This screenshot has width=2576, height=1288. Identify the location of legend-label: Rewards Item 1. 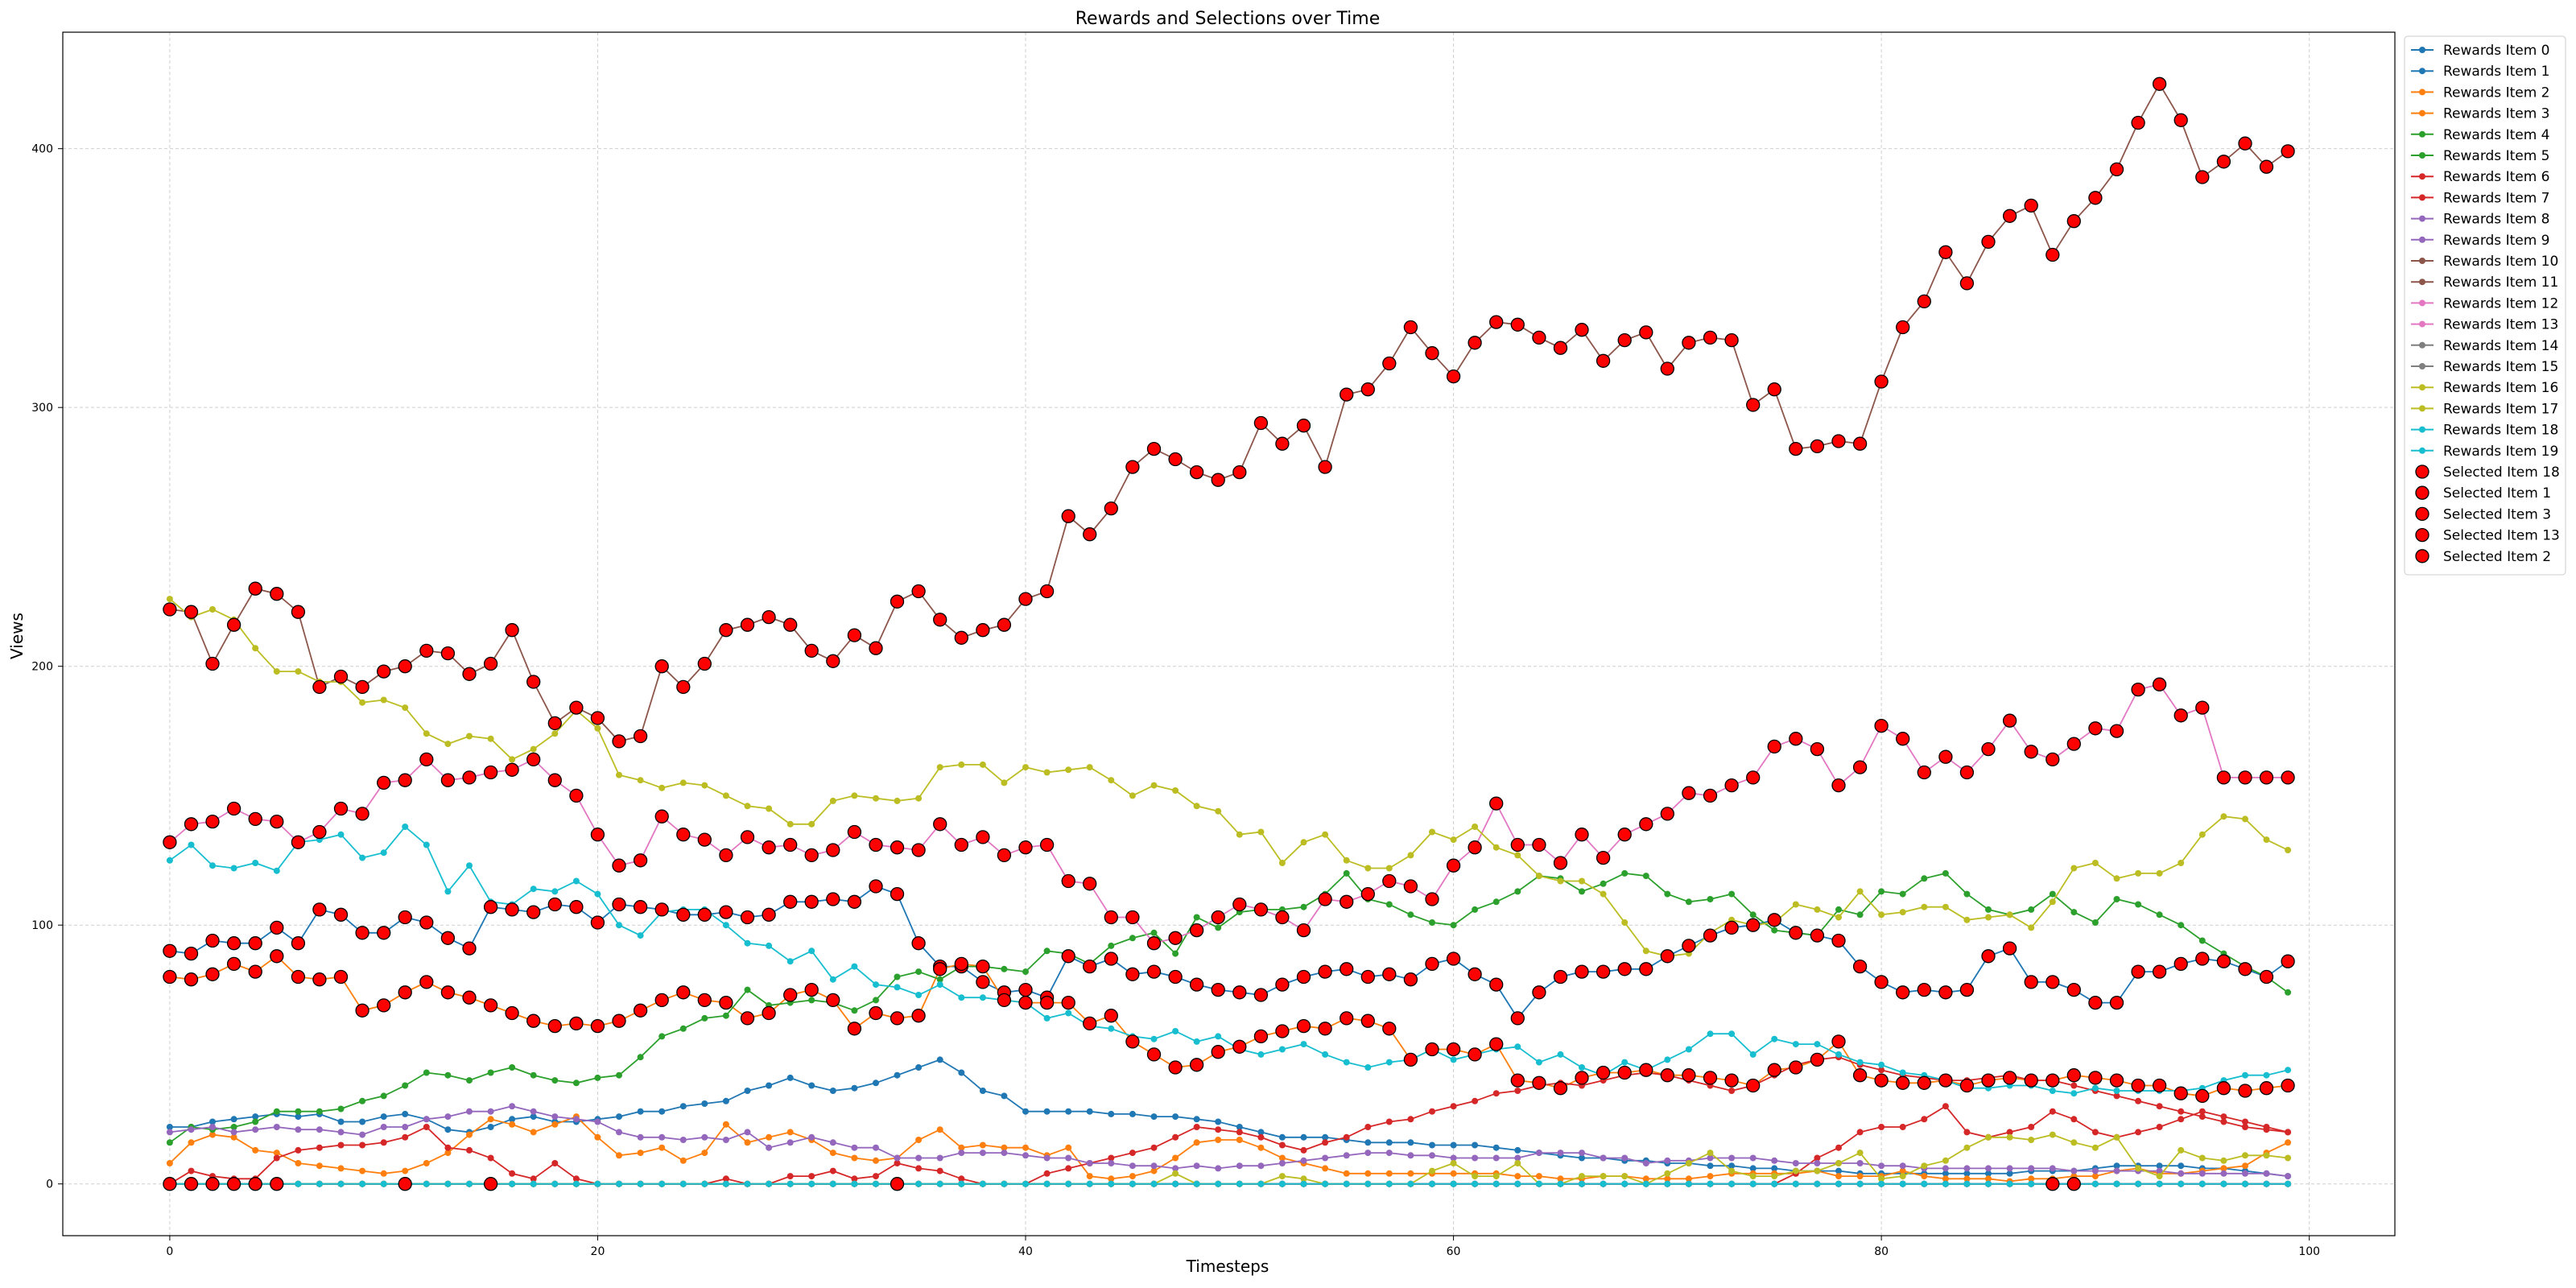
(2496, 72).